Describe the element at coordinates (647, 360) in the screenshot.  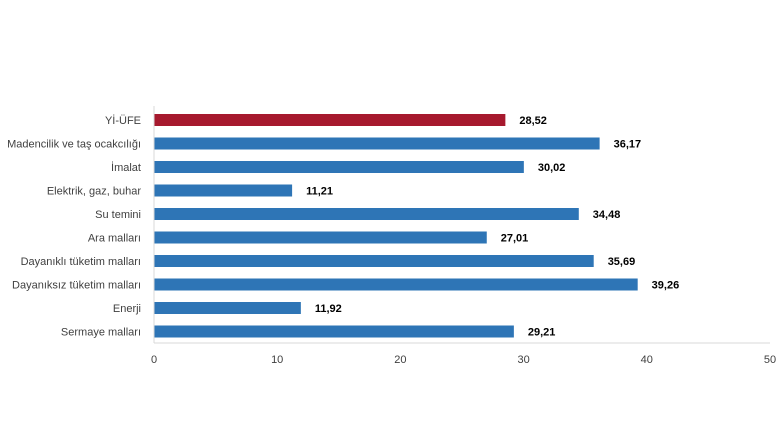
I see `x-tick-label: 40` at that location.